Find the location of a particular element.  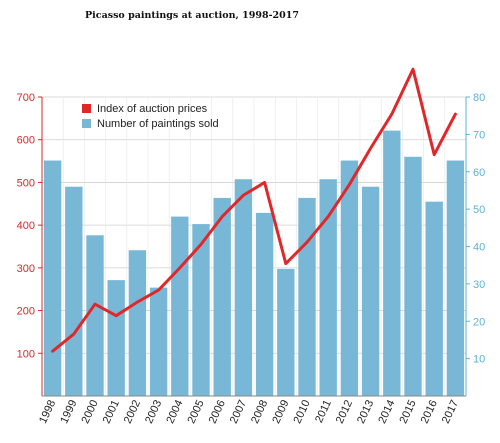

legend-swatch-paintings-sold is located at coordinates (86, 123).